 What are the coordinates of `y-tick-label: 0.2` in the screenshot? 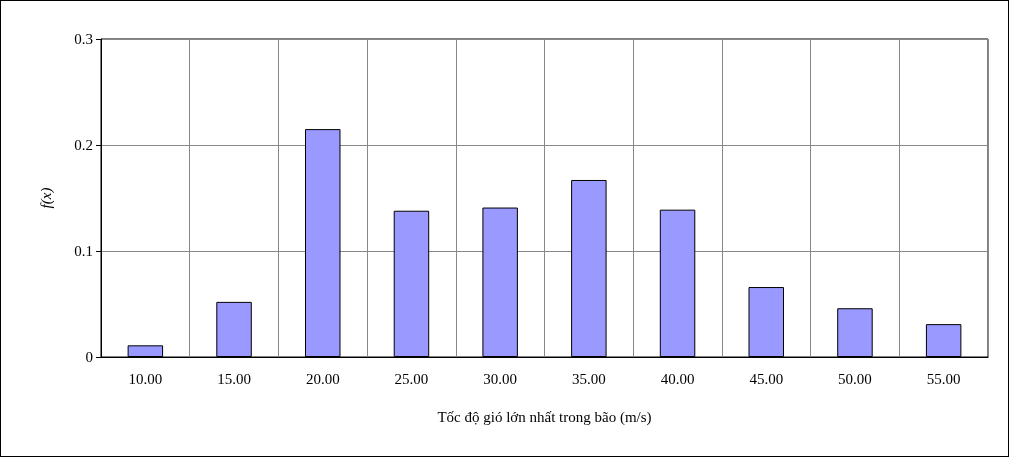 It's located at (83, 145).